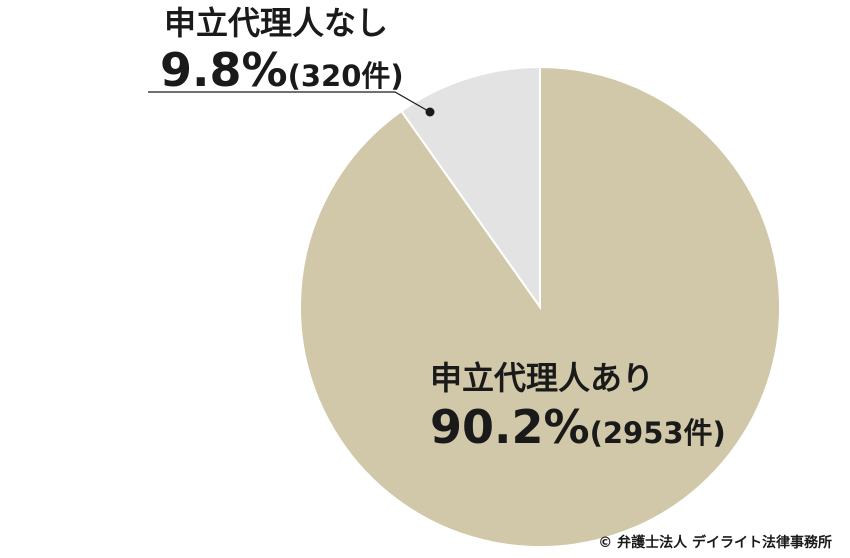 The image size is (850, 558). I want to click on slice-count-without-attorney: (320件), so click(345, 76).